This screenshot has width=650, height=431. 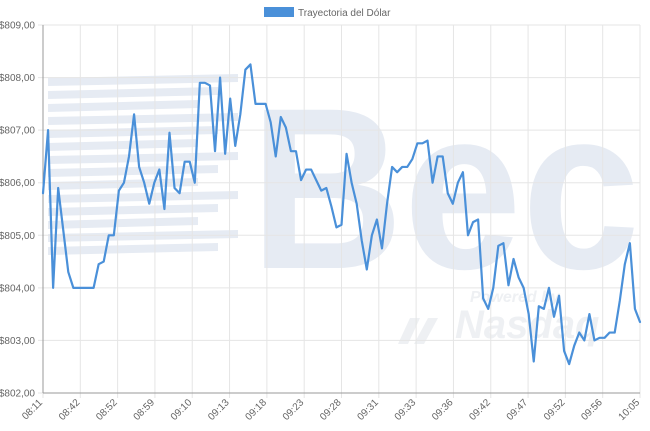 I want to click on y-tick-label: $805,00, so click(x=17, y=236).